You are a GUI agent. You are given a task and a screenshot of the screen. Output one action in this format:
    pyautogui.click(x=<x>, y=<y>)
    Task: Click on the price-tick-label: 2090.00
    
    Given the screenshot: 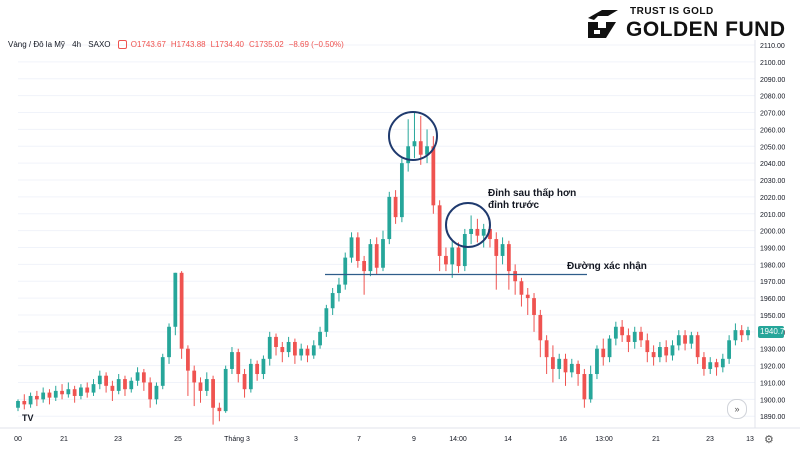 What is the action you would take?
    pyautogui.click(x=772, y=80)
    